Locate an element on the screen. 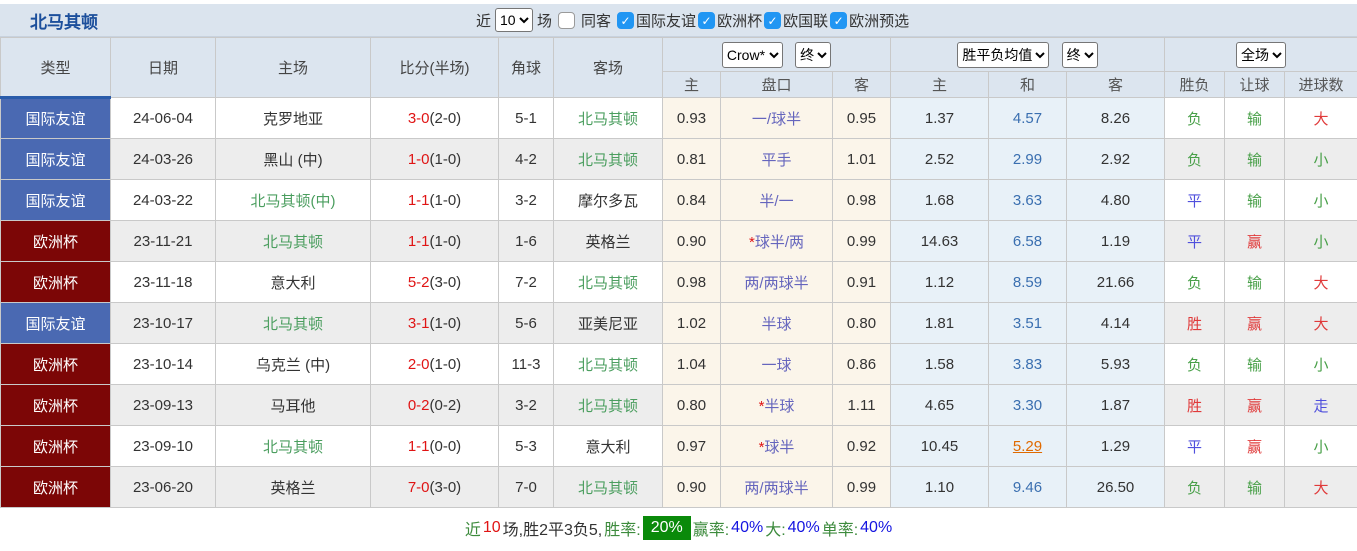 The width and height of the screenshot is (1357, 551). league-filter: ✓欧洲杯 is located at coordinates (729, 20).